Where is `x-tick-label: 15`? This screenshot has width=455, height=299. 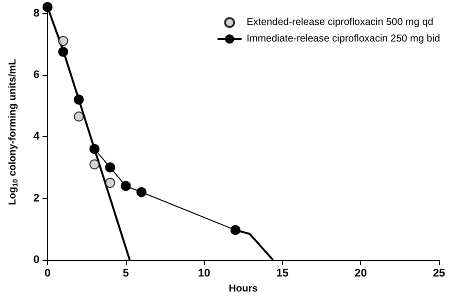
x-tick-label: 15 is located at coordinates (282, 274).